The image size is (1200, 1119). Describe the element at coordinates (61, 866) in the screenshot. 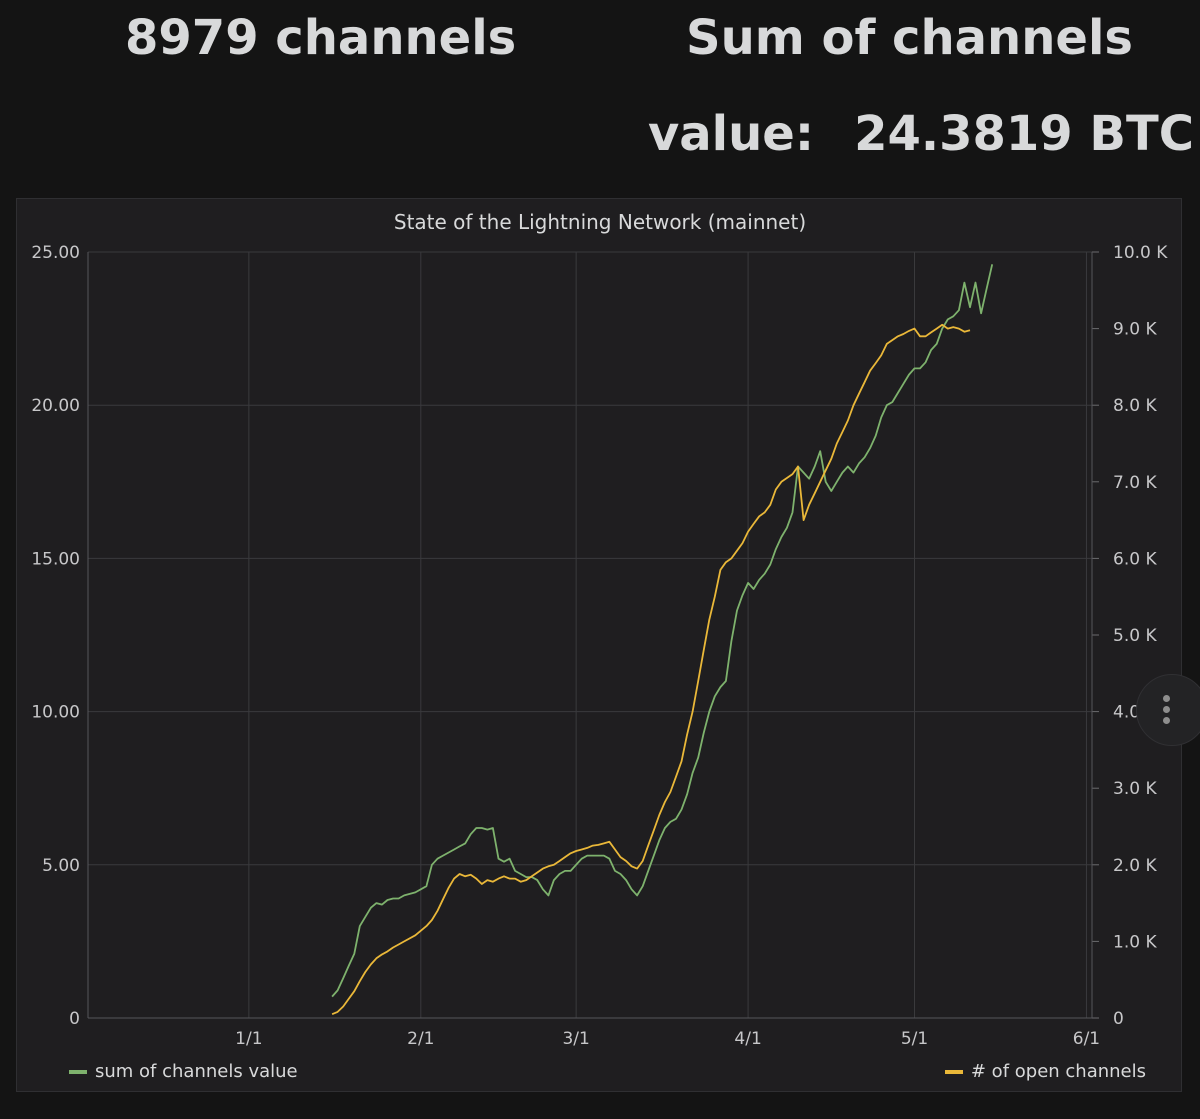

I see `y-left-tick-label: 5.00` at that location.